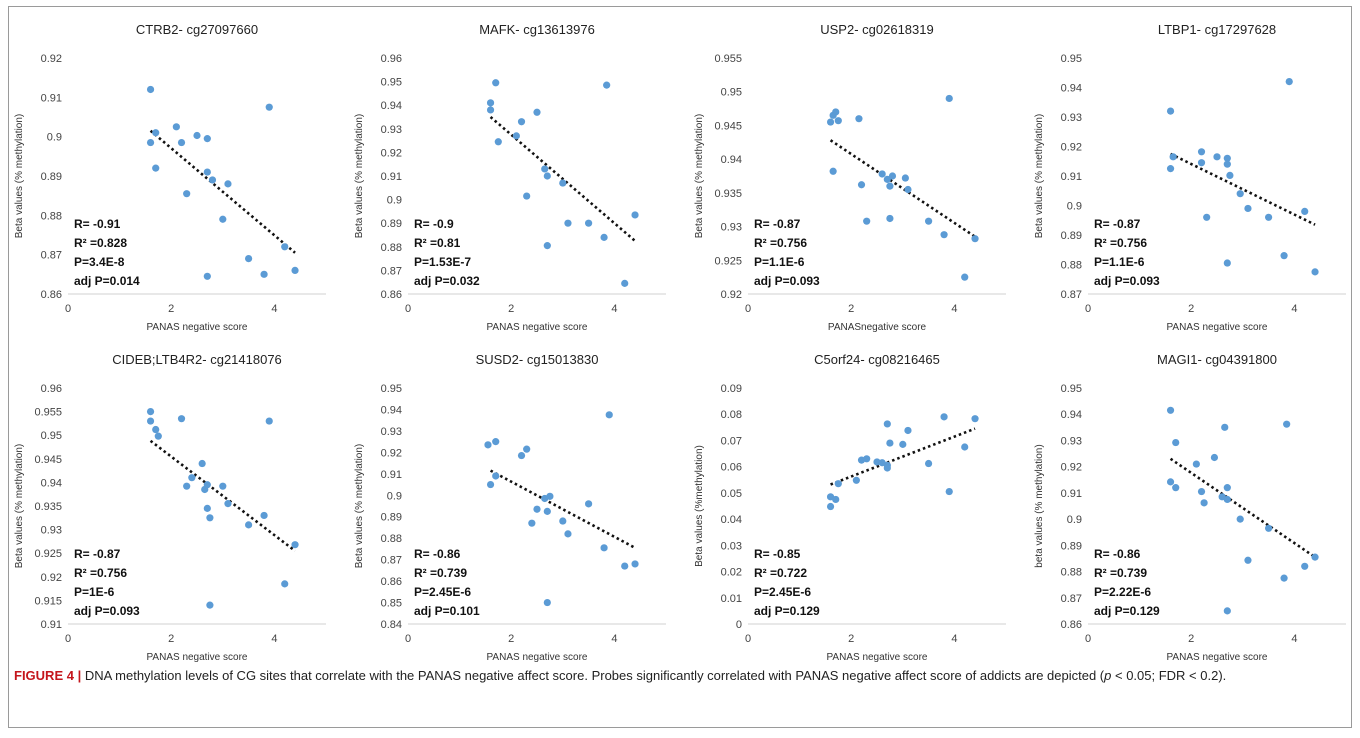 The width and height of the screenshot is (1360, 738). What do you see at coordinates (562, 179) in the screenshot?
I see `trend-line` at bounding box center [562, 179].